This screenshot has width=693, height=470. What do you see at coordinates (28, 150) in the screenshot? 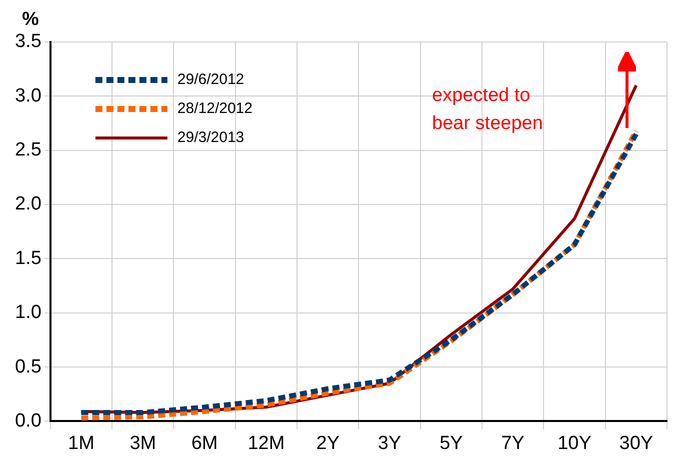
I see `y-tick-label: 2.5` at bounding box center [28, 150].